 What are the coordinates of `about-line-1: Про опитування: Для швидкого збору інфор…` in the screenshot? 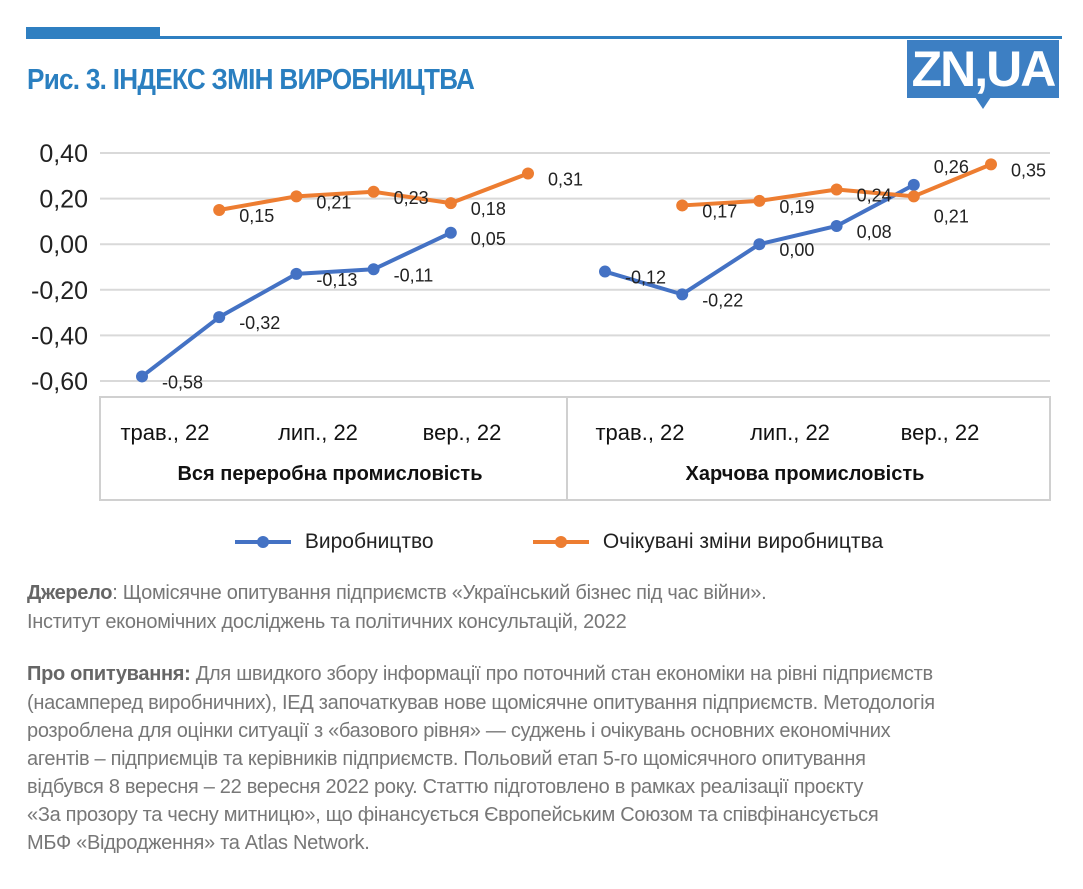 It's located at (480, 674).